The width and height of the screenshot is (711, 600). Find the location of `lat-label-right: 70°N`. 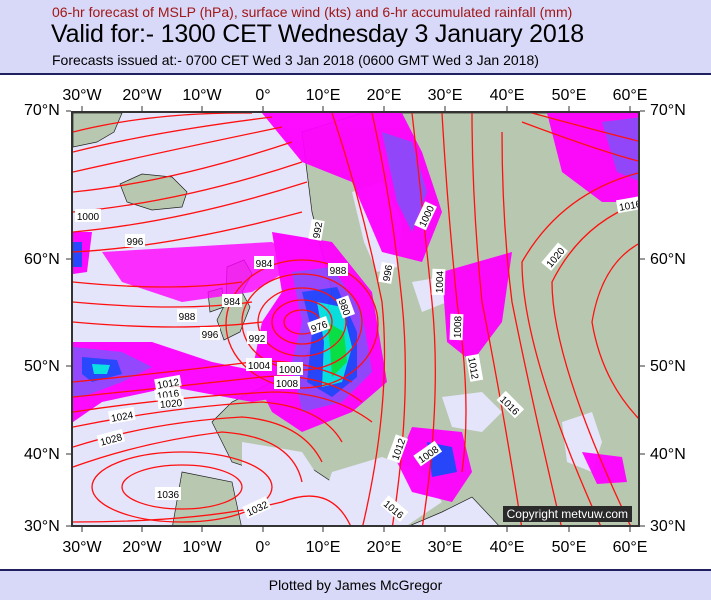

lat-label-right: 70°N is located at coordinates (668, 110).